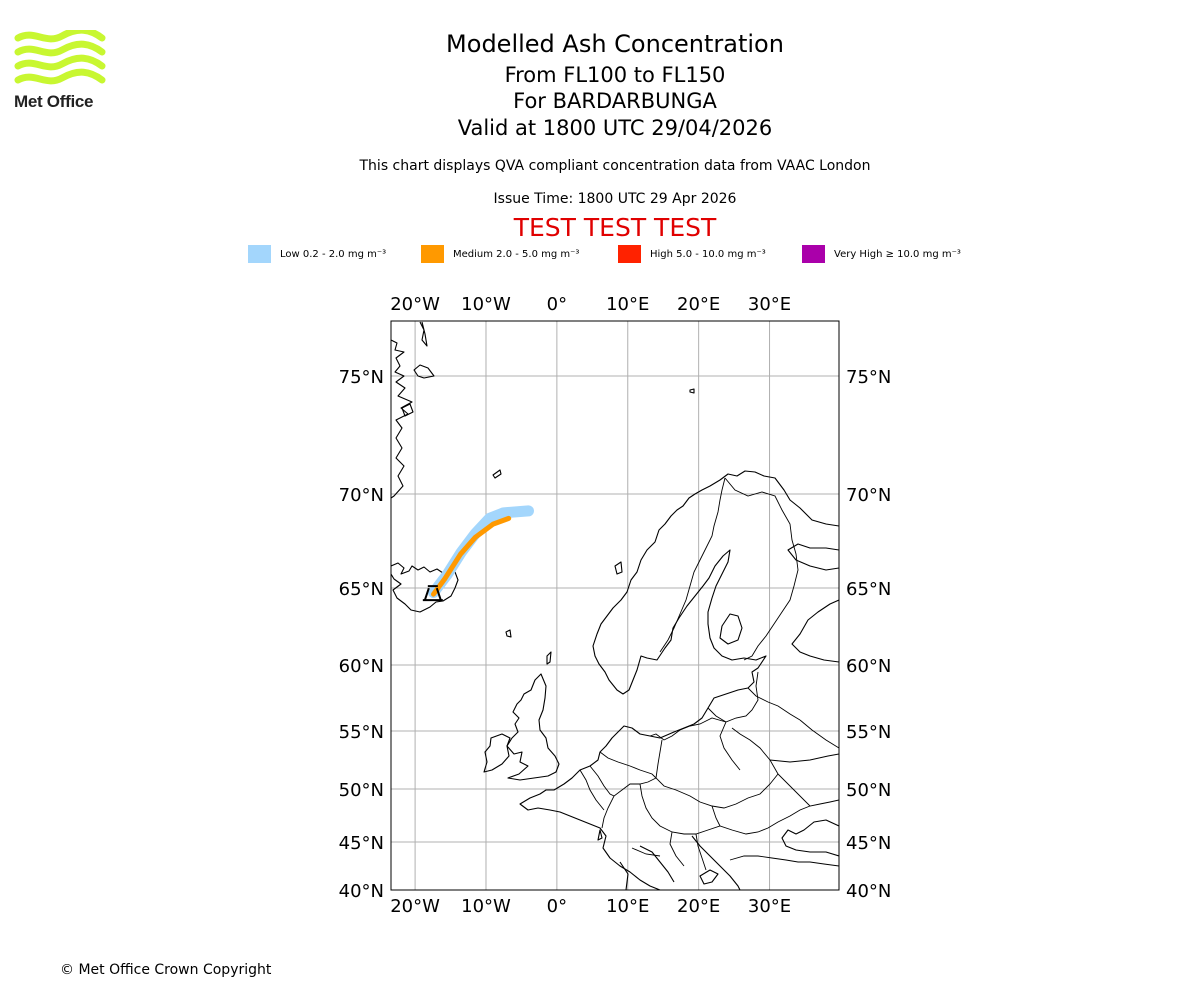 This screenshot has width=1200, height=1000. I want to click on legend-medium-swatch, so click(432, 254).